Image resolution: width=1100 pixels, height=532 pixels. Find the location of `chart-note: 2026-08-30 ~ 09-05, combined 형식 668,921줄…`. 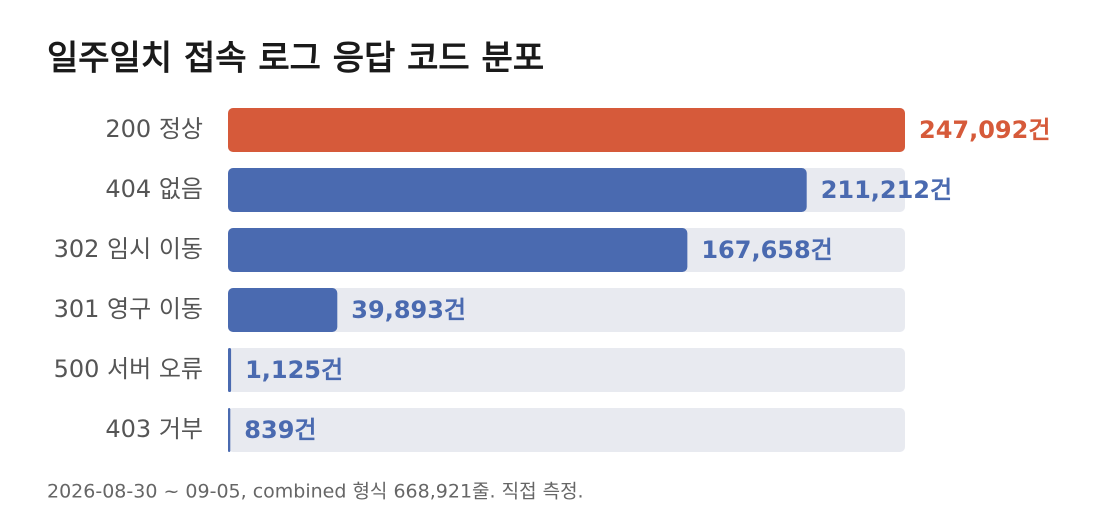

chart-note: 2026-08-30 ~ 09-05, combined 형식 668,921줄… is located at coordinates (315, 492).